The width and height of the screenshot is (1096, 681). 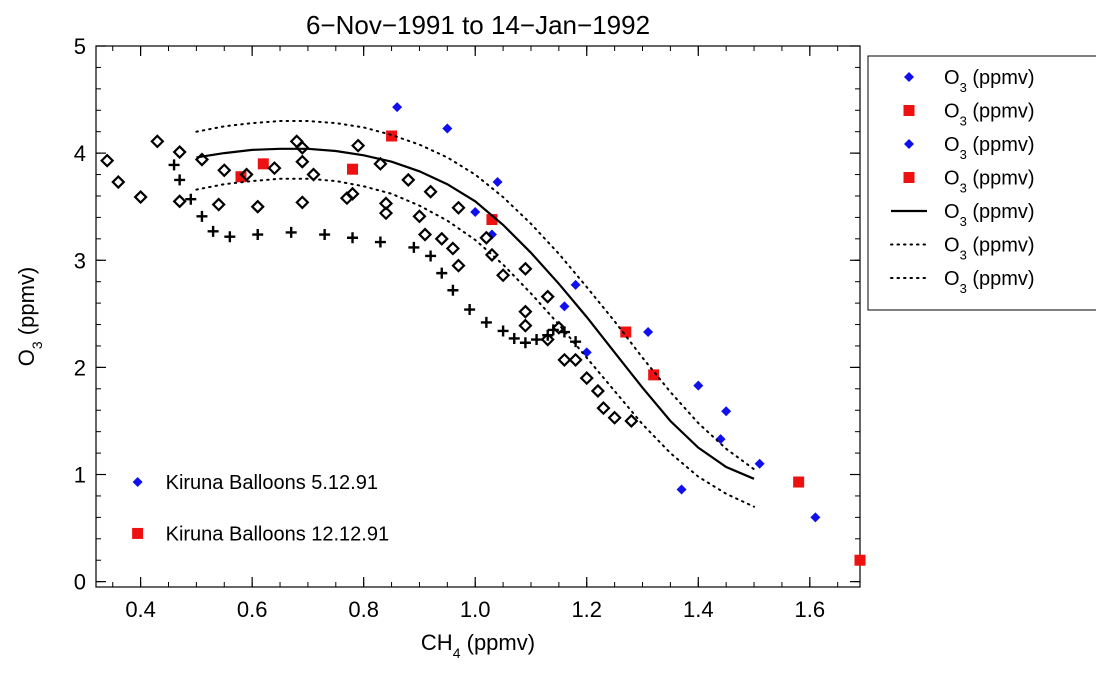 I want to click on y-tick-label: 4, so click(x=80, y=153).